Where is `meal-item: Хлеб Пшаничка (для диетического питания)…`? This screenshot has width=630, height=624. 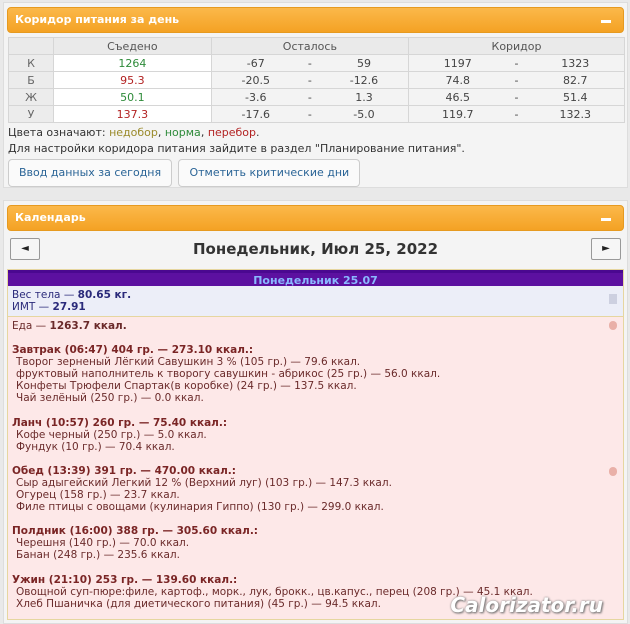
meal-item: Хлеб Пшаничка (для диетического питания)… is located at coordinates (198, 603).